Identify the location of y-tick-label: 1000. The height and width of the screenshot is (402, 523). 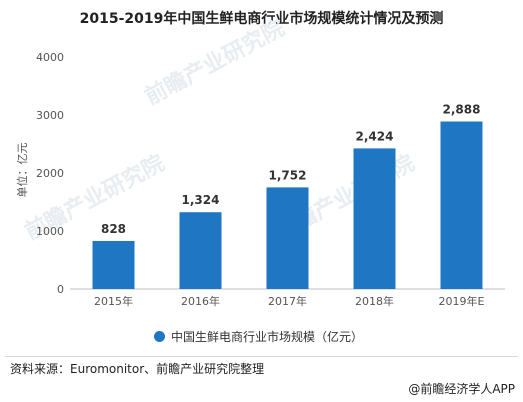
(50, 231).